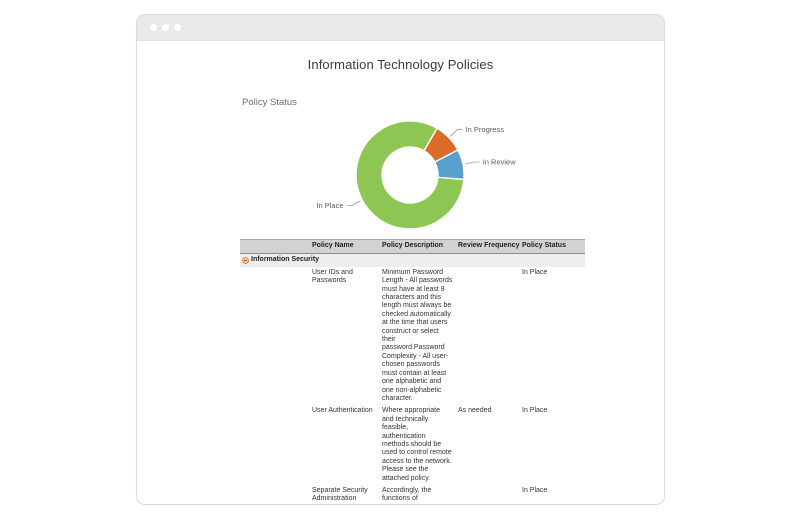 The height and width of the screenshot is (514, 800). Describe the element at coordinates (485, 129) in the screenshot. I see `donut-label-in-progress: In Progress` at that location.